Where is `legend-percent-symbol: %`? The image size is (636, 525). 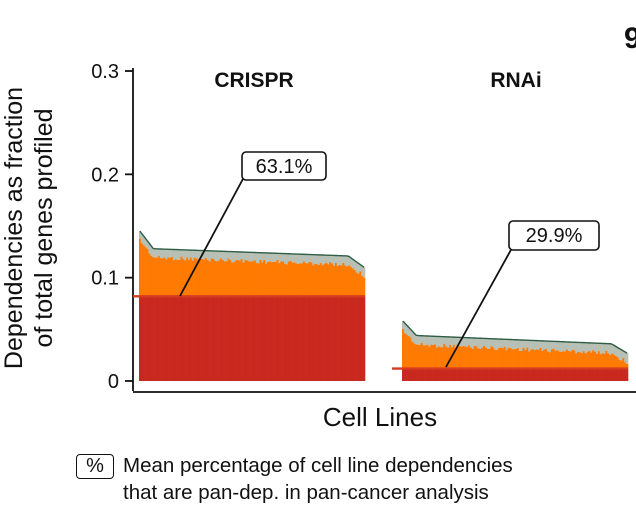 legend-percent-symbol: % is located at coordinates (95, 466).